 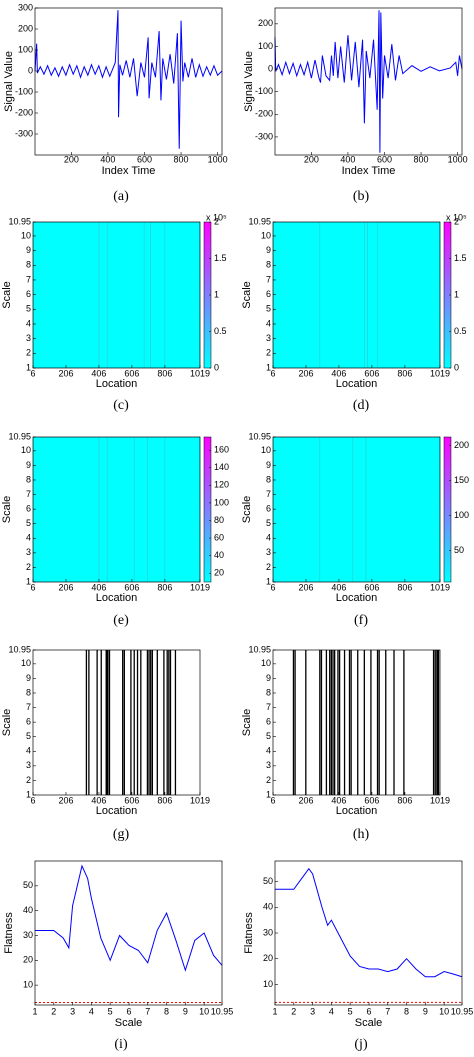 What do you see at coordinates (406, 1011) in the screenshot?
I see `x-tick-label: 8` at bounding box center [406, 1011].